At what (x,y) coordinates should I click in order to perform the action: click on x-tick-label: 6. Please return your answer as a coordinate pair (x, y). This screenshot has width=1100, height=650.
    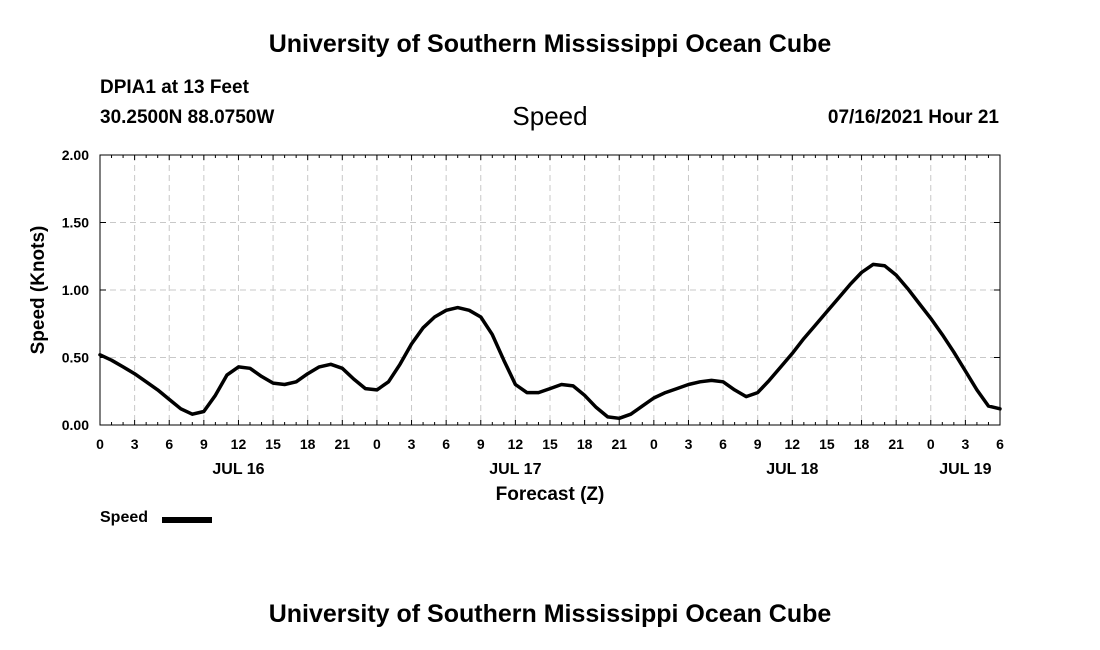
    Looking at the image, I should click on (169, 444).